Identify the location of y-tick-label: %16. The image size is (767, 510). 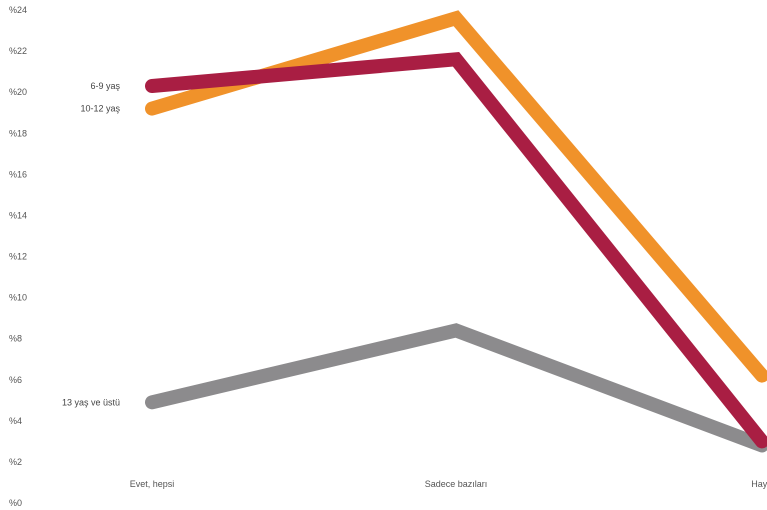
(18, 174).